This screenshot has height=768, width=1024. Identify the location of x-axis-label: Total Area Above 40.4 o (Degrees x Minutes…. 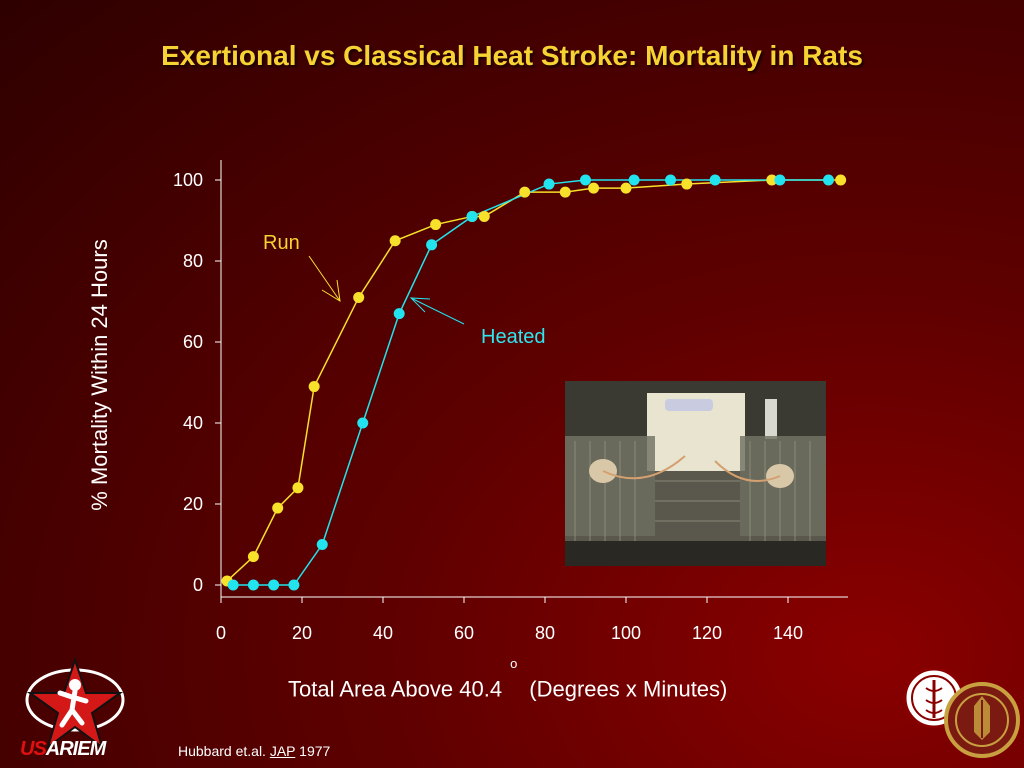
(508, 679).